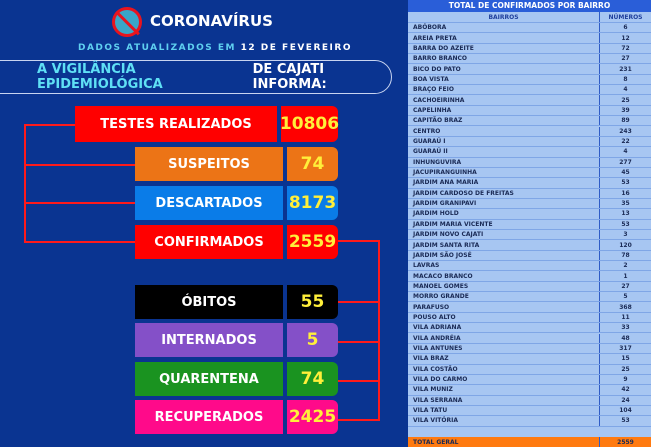  I want to click on stat-label-suspeitos: SUSPEITOS, so click(209, 164).